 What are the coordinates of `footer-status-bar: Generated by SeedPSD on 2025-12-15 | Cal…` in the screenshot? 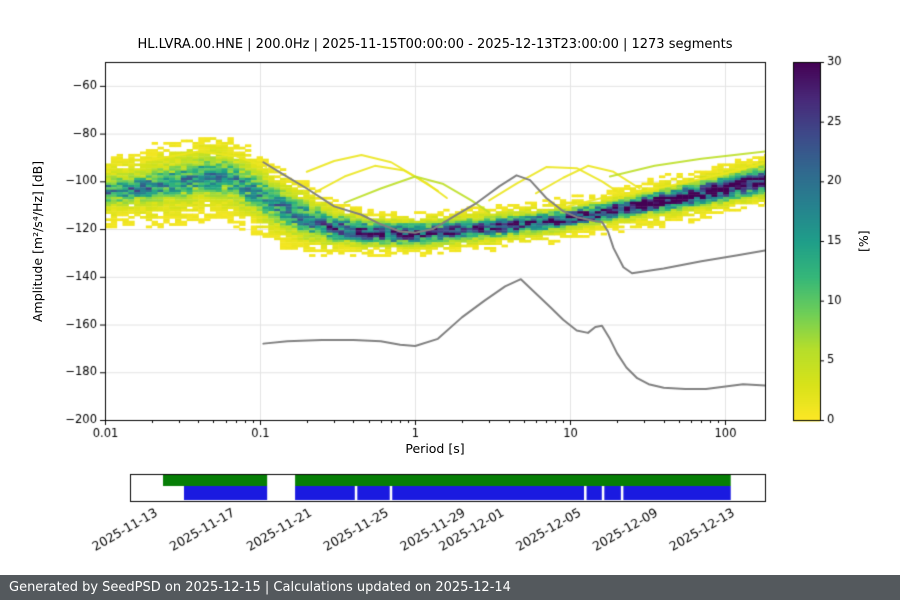 It's located at (450, 587).